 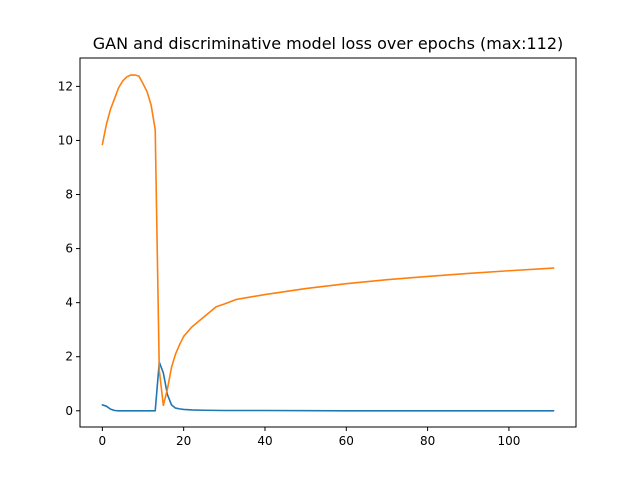 I want to click on x-tick-label: 0, so click(x=103, y=441).